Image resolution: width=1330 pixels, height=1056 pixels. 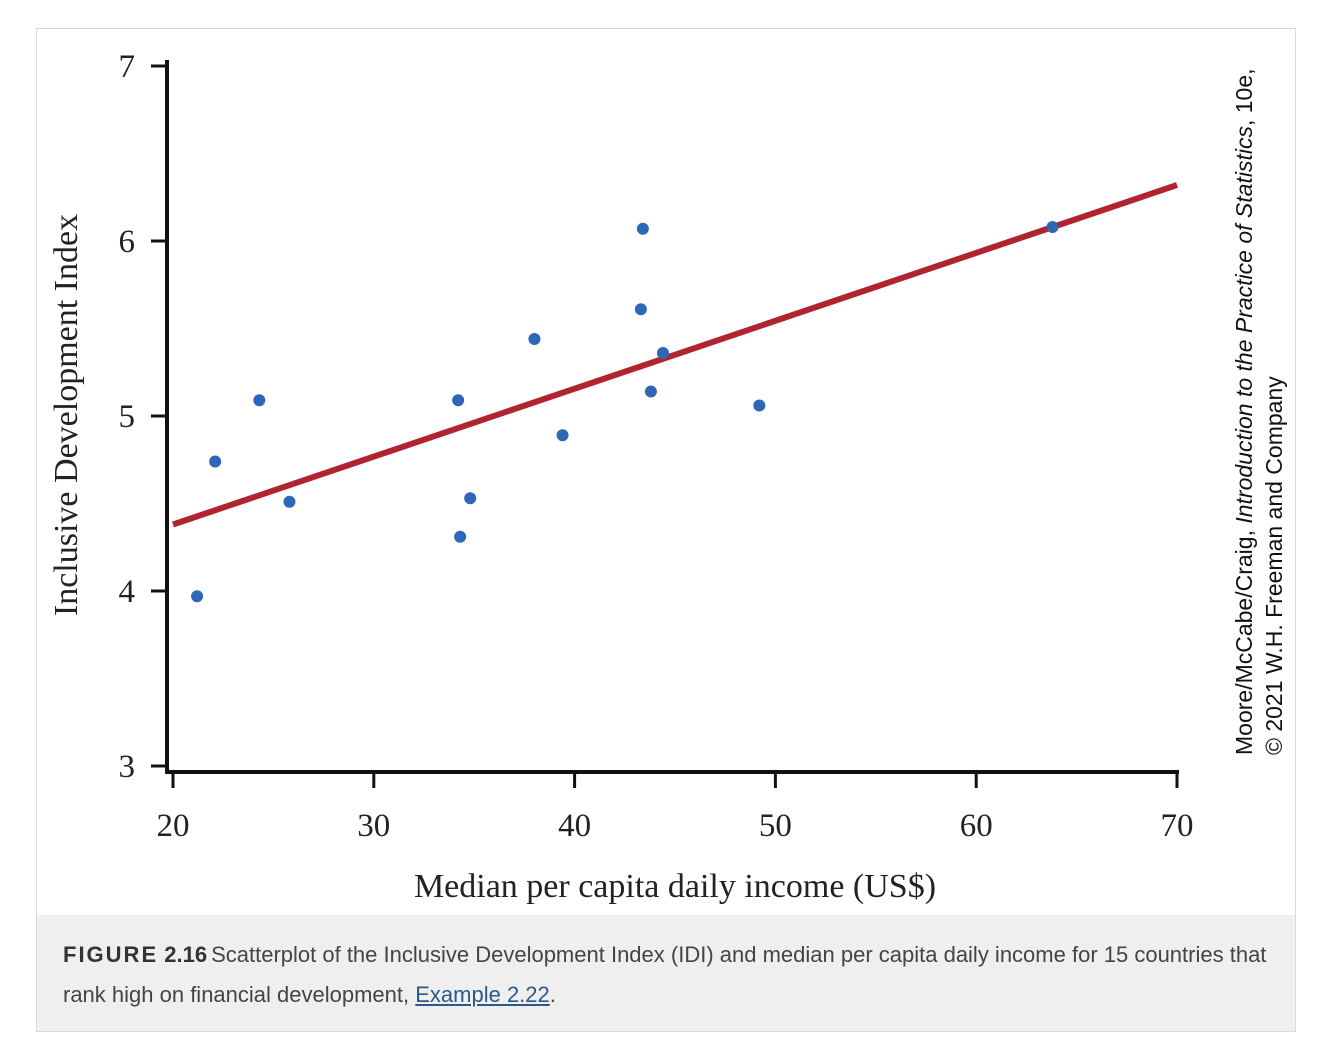 What do you see at coordinates (373, 826) in the screenshot?
I see `x-tick-label: 30` at bounding box center [373, 826].